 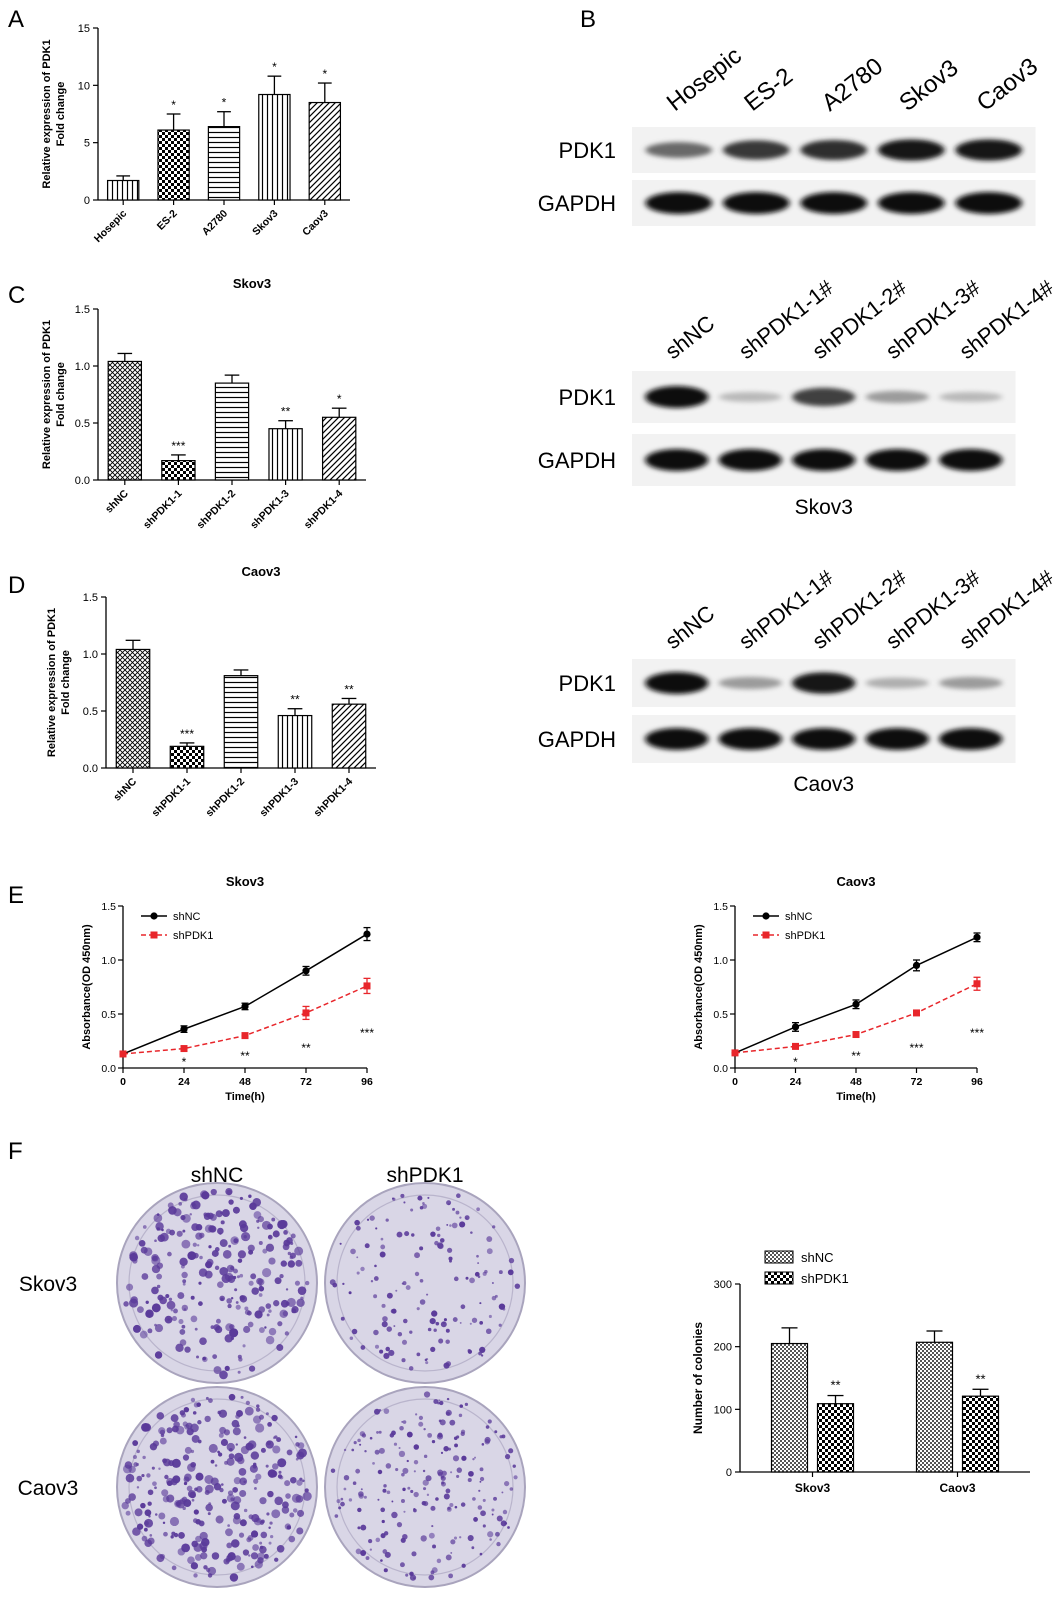 I want to click on legend-label-shnc: shNC, so click(x=799, y=917).